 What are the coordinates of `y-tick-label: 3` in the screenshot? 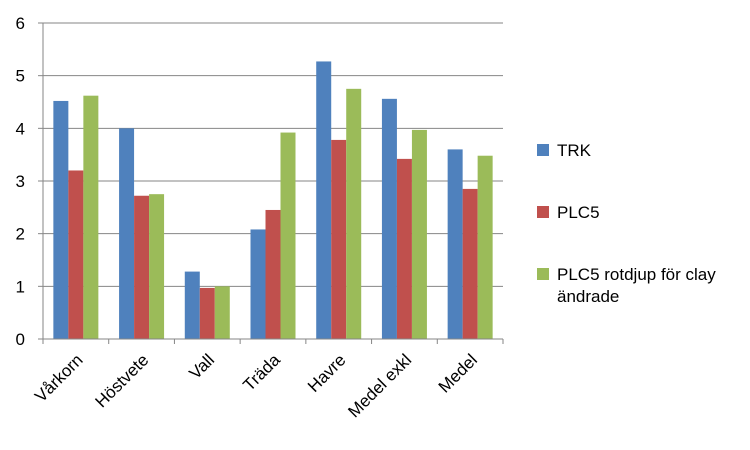 It's located at (20, 181).